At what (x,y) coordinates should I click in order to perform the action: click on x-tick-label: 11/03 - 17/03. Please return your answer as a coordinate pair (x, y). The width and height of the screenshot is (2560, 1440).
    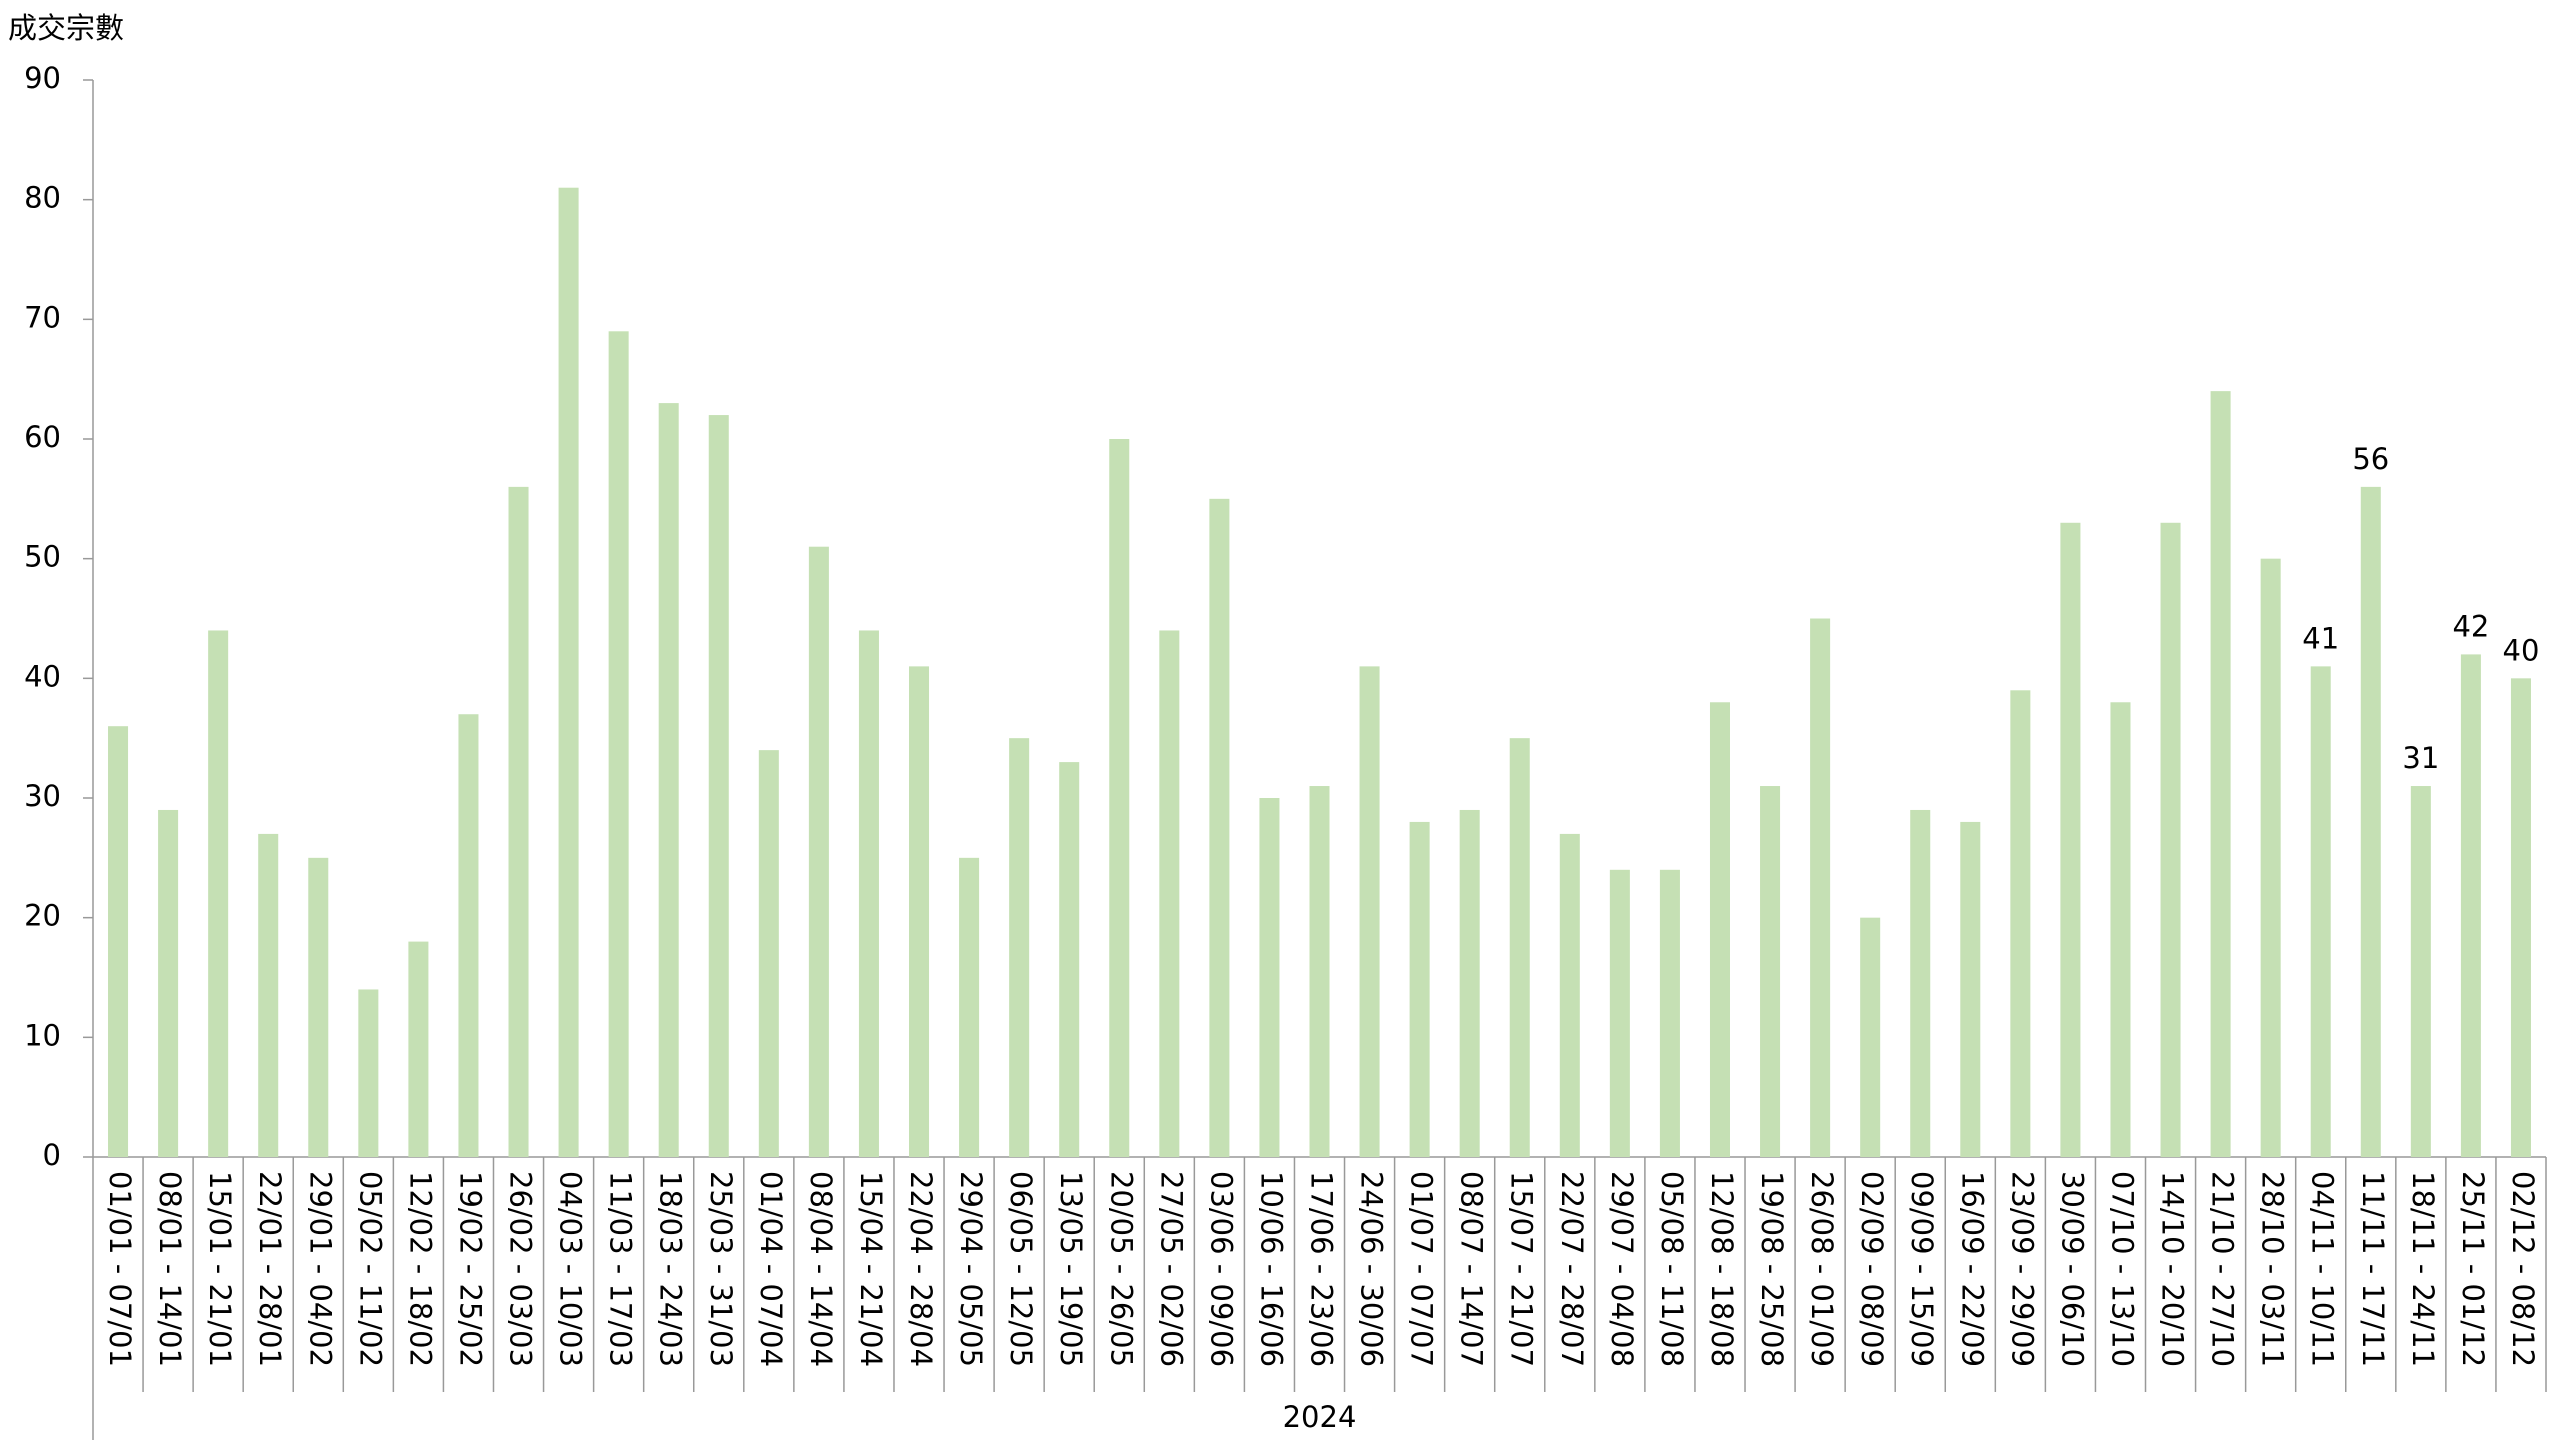
    Looking at the image, I should click on (621, 1269).